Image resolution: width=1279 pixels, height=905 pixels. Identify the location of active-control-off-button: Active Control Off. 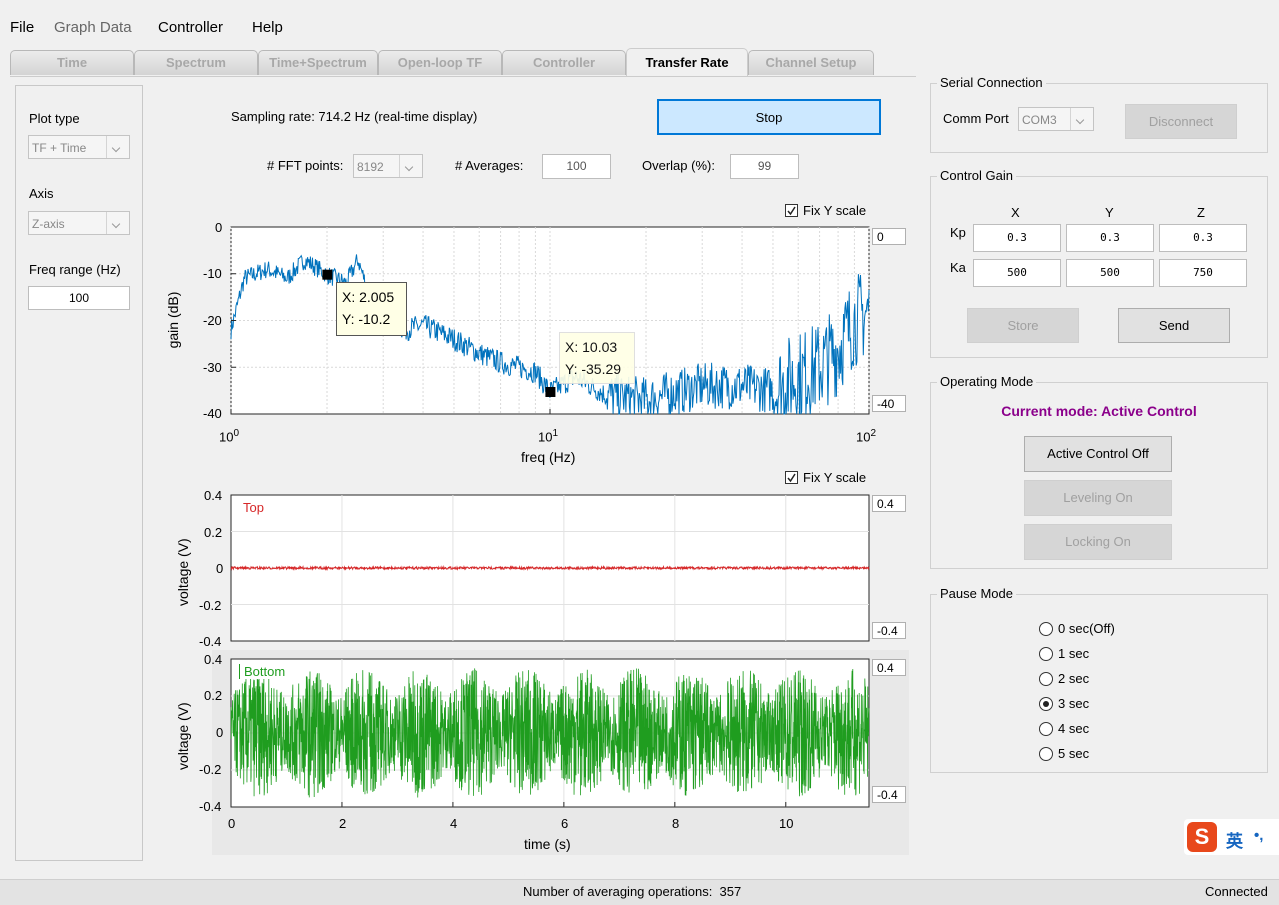
(1098, 454).